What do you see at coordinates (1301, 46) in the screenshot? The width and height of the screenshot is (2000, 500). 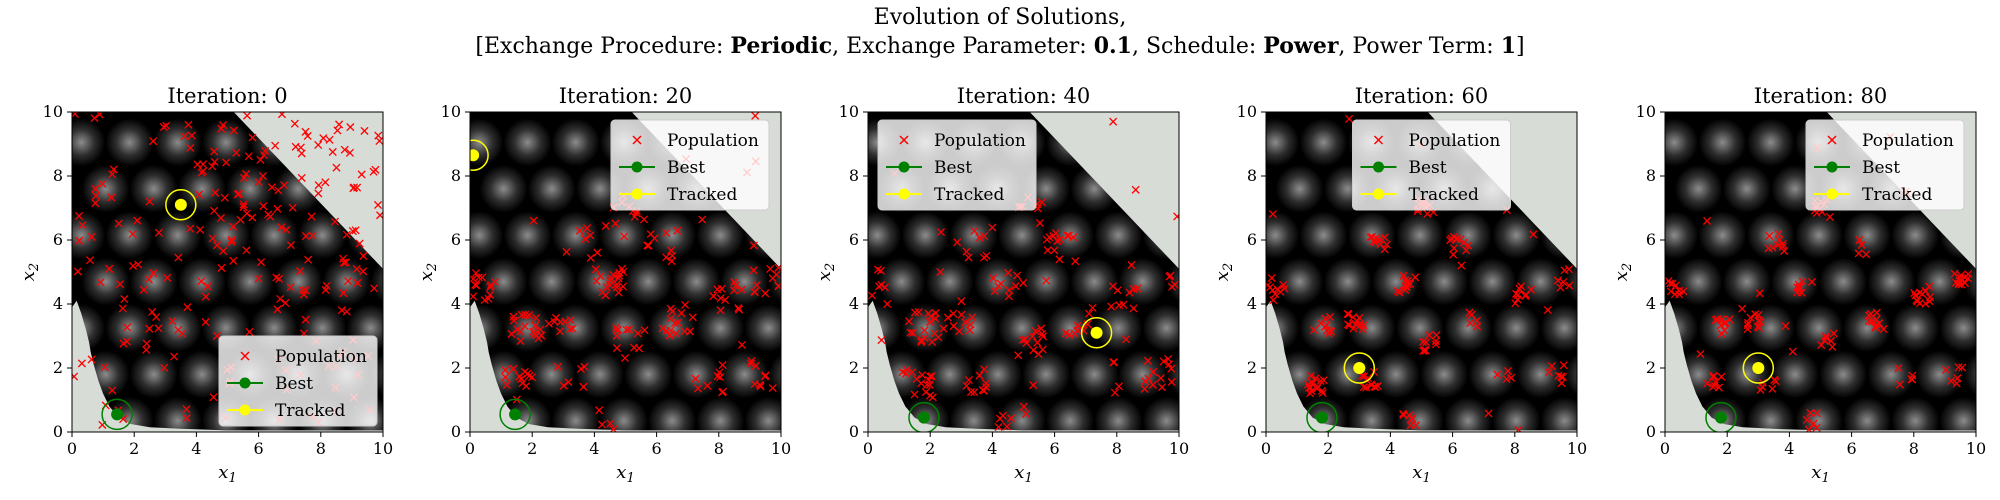 I see `figure-title-part: Power` at bounding box center [1301, 46].